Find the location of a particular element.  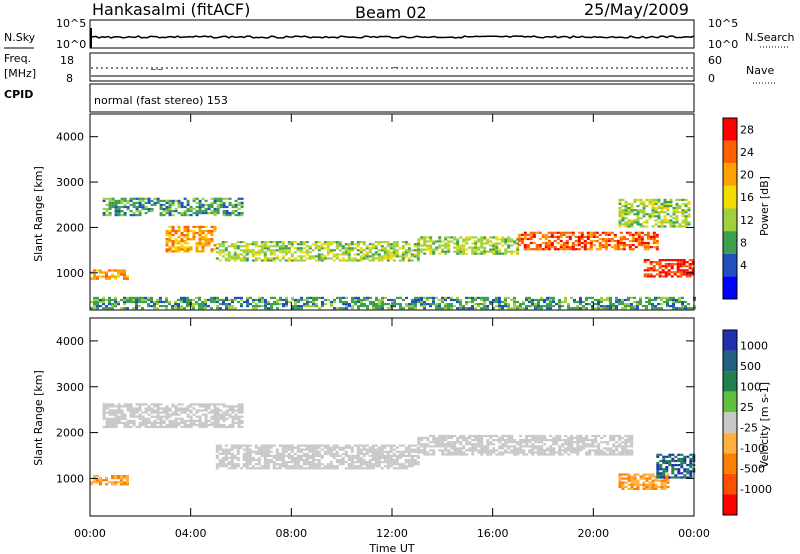

nave-tick-low: 0 is located at coordinates (711, 78).